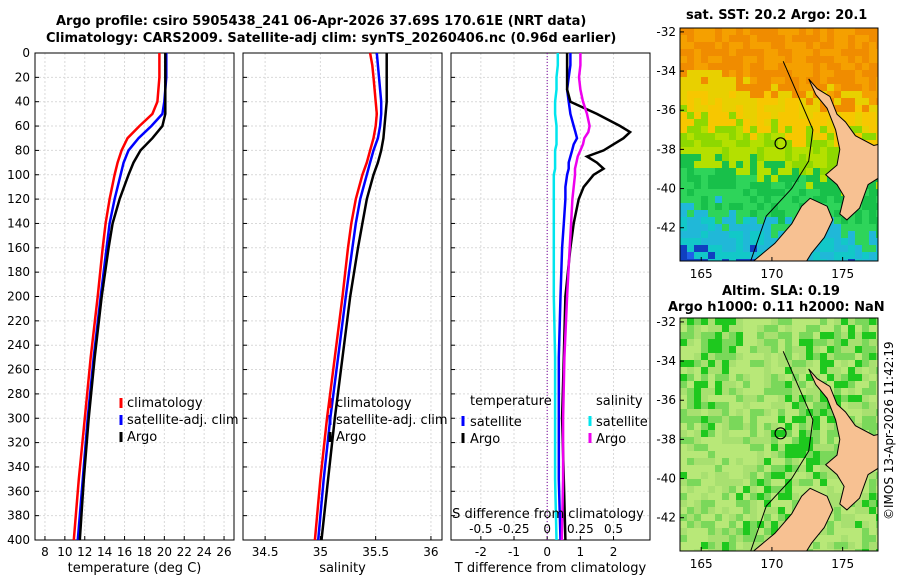 This screenshot has width=900, height=580. Describe the element at coordinates (781, 291) in the screenshot. I see `sla-map-title: Altim. SLA: 0.19` at that location.